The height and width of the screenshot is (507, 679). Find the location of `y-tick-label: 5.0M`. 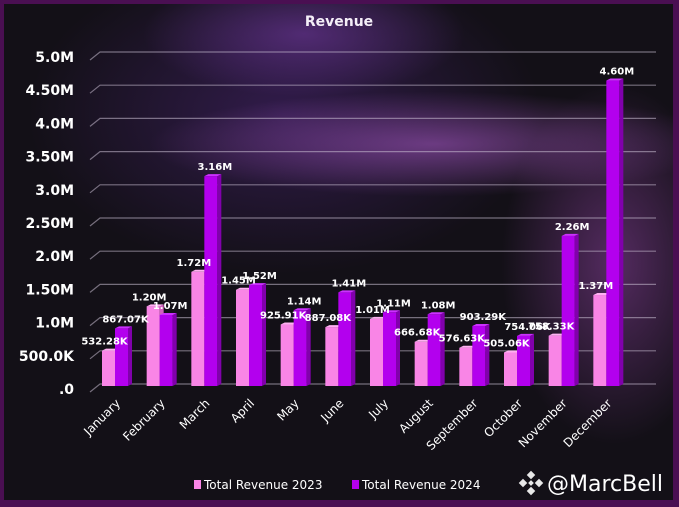

y-tick-label: 5.0M is located at coordinates (54, 58).